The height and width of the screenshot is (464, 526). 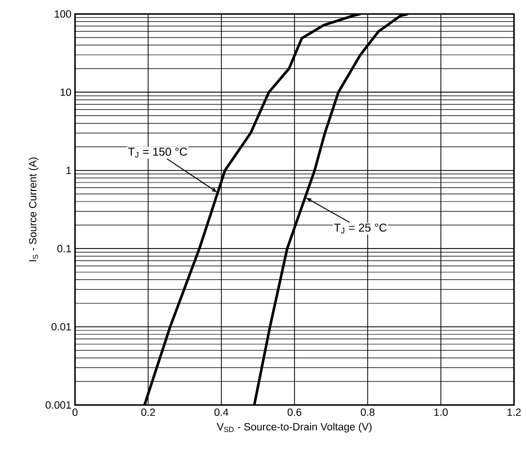 I want to click on x-tick-label: 0.6, so click(x=295, y=412).